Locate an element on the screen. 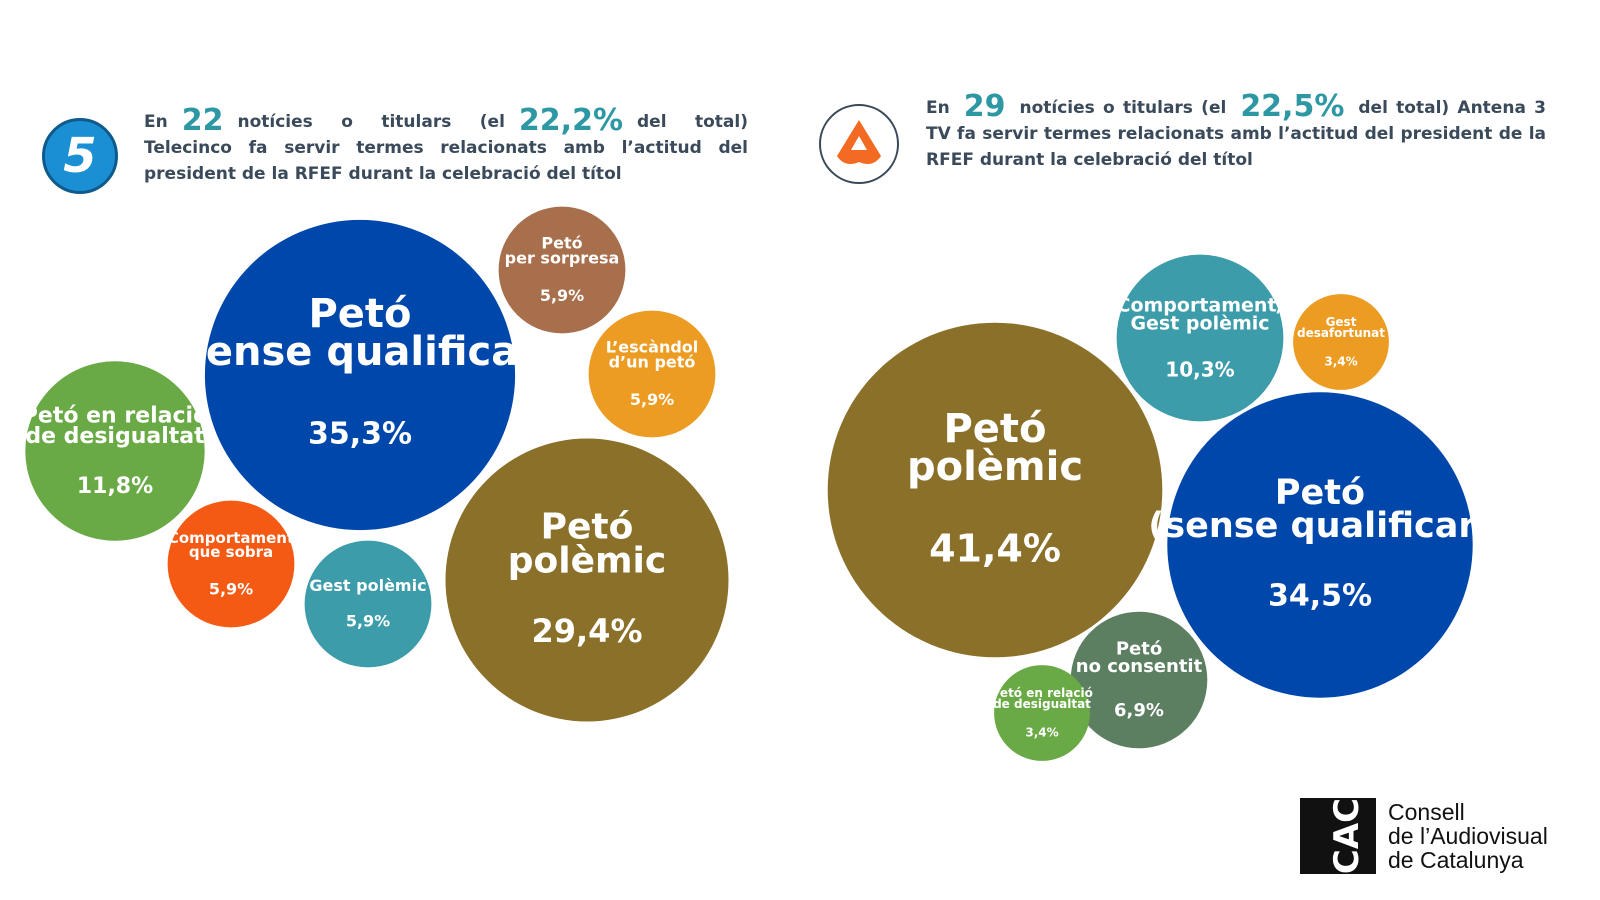 The width and height of the screenshot is (1600, 900). telecinco-logo-icon: 5 is located at coordinates (80, 156).